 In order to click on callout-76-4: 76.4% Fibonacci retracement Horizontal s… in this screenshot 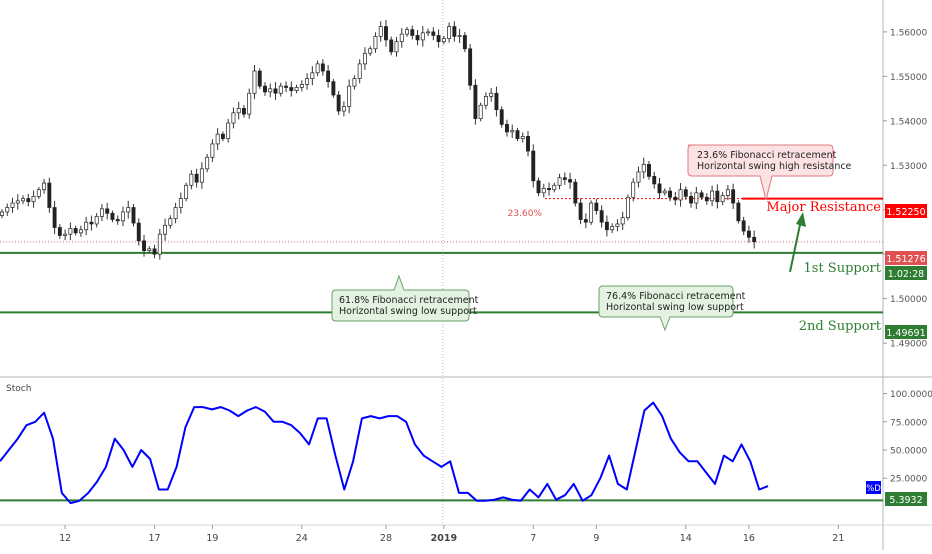, I will do `click(672, 308)`.